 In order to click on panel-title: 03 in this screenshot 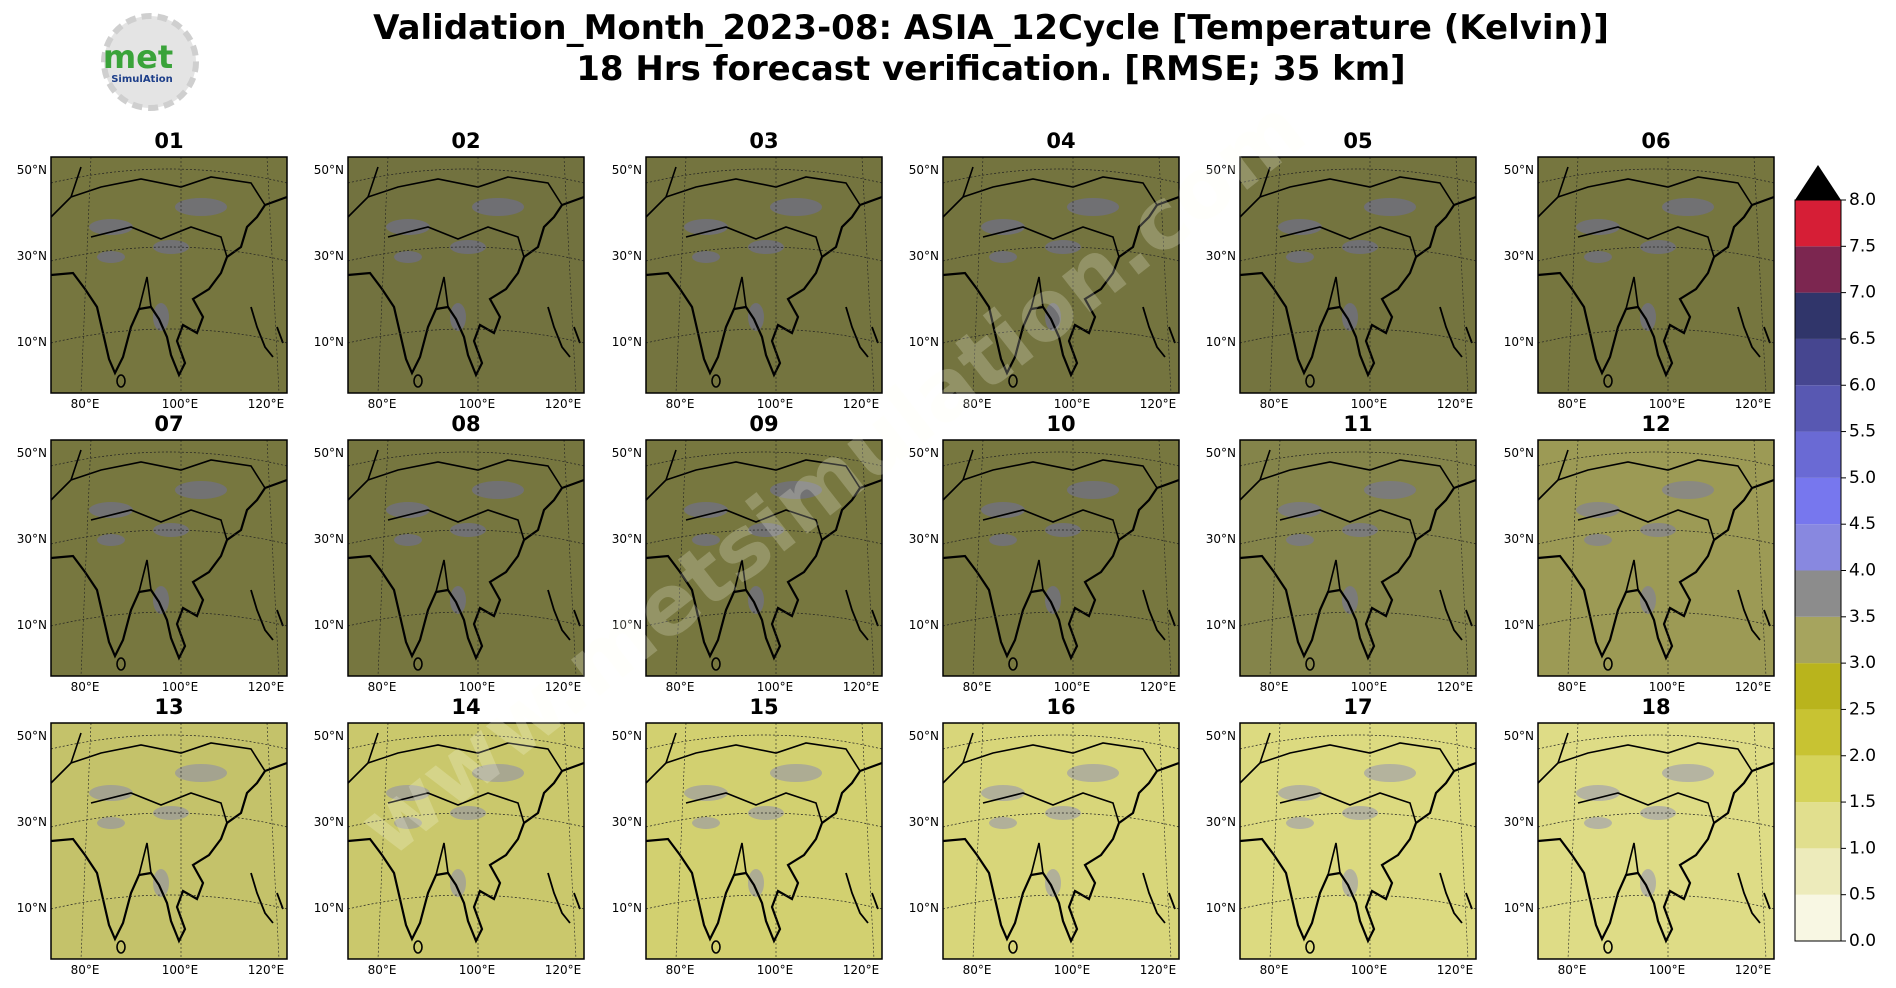, I will do `click(763, 141)`.